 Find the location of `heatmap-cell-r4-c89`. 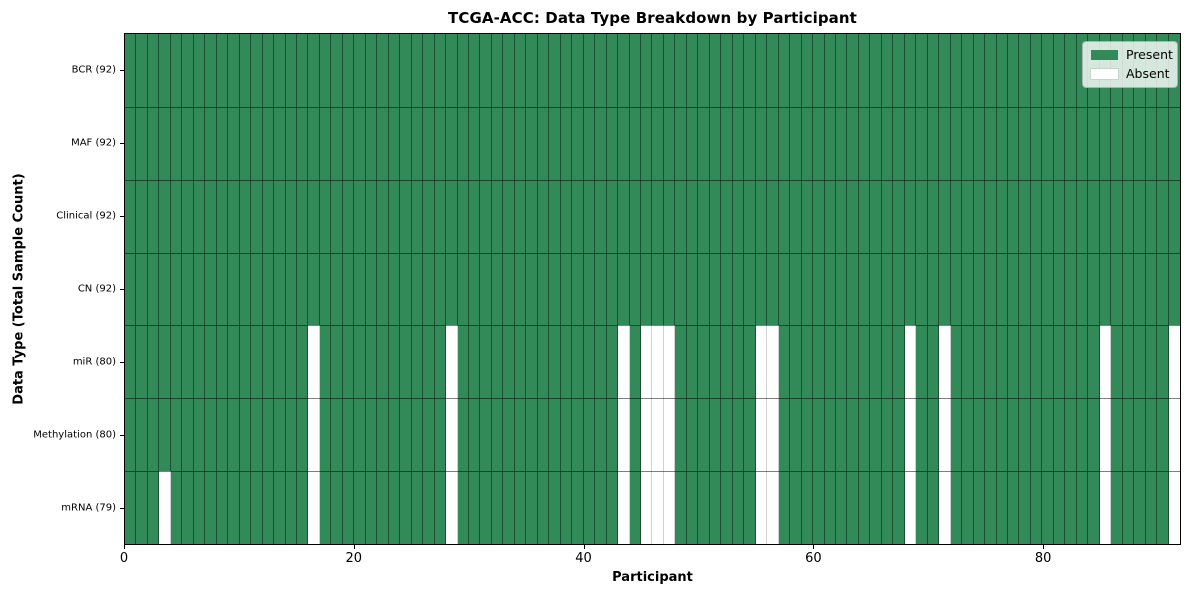

heatmap-cell-r4-c89 is located at coordinates (1151, 362).